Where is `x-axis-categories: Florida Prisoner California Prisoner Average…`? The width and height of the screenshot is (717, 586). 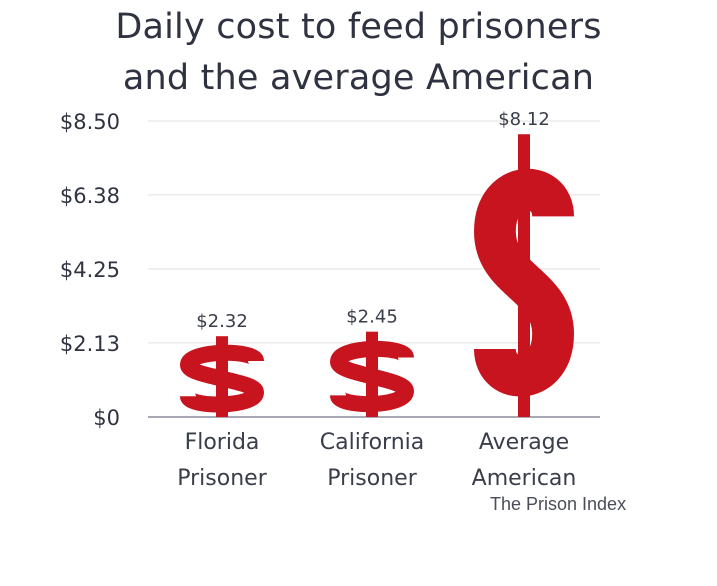 x-axis-categories: Florida Prisoner California Prisoner Average… is located at coordinates (376, 460).